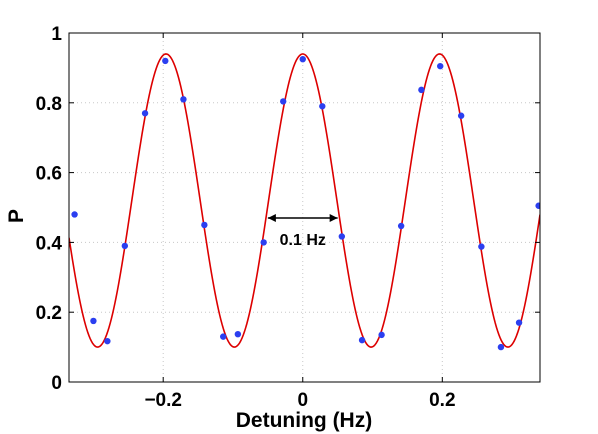  I want to click on x-tick-label: 0, so click(302, 400).